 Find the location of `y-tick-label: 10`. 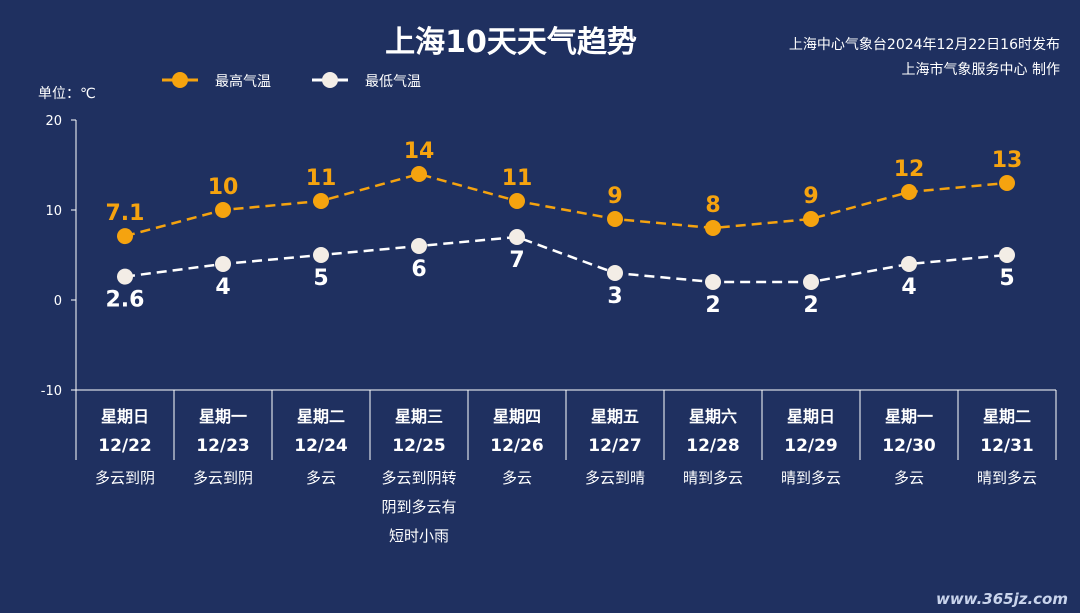

y-tick-label: 10 is located at coordinates (53, 211).